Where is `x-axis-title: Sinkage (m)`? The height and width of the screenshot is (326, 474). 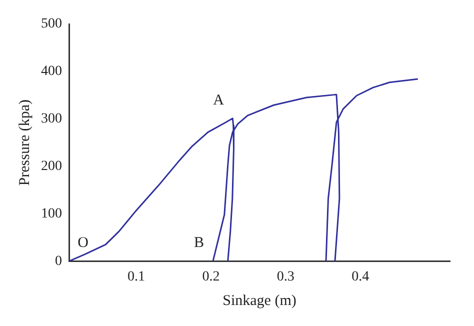 x-axis-title: Sinkage (m) is located at coordinates (259, 300).